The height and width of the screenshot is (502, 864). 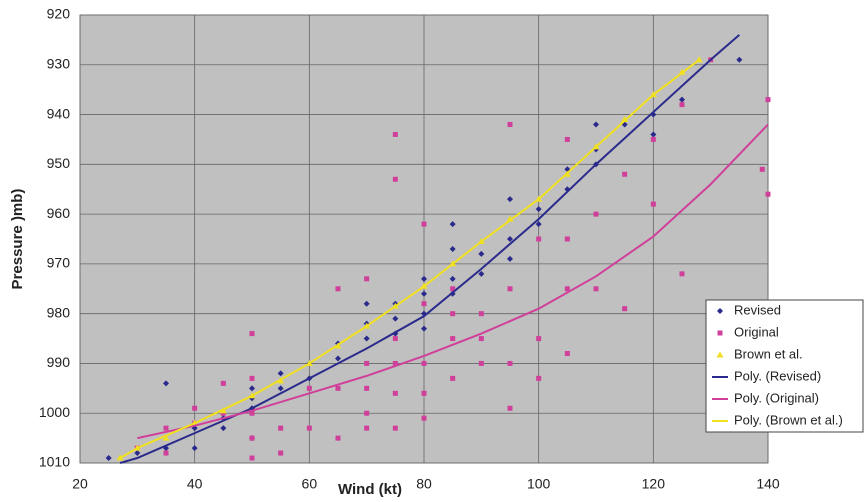 What do you see at coordinates (54, 412) in the screenshot?
I see `y-tick-label: 1000` at bounding box center [54, 412].